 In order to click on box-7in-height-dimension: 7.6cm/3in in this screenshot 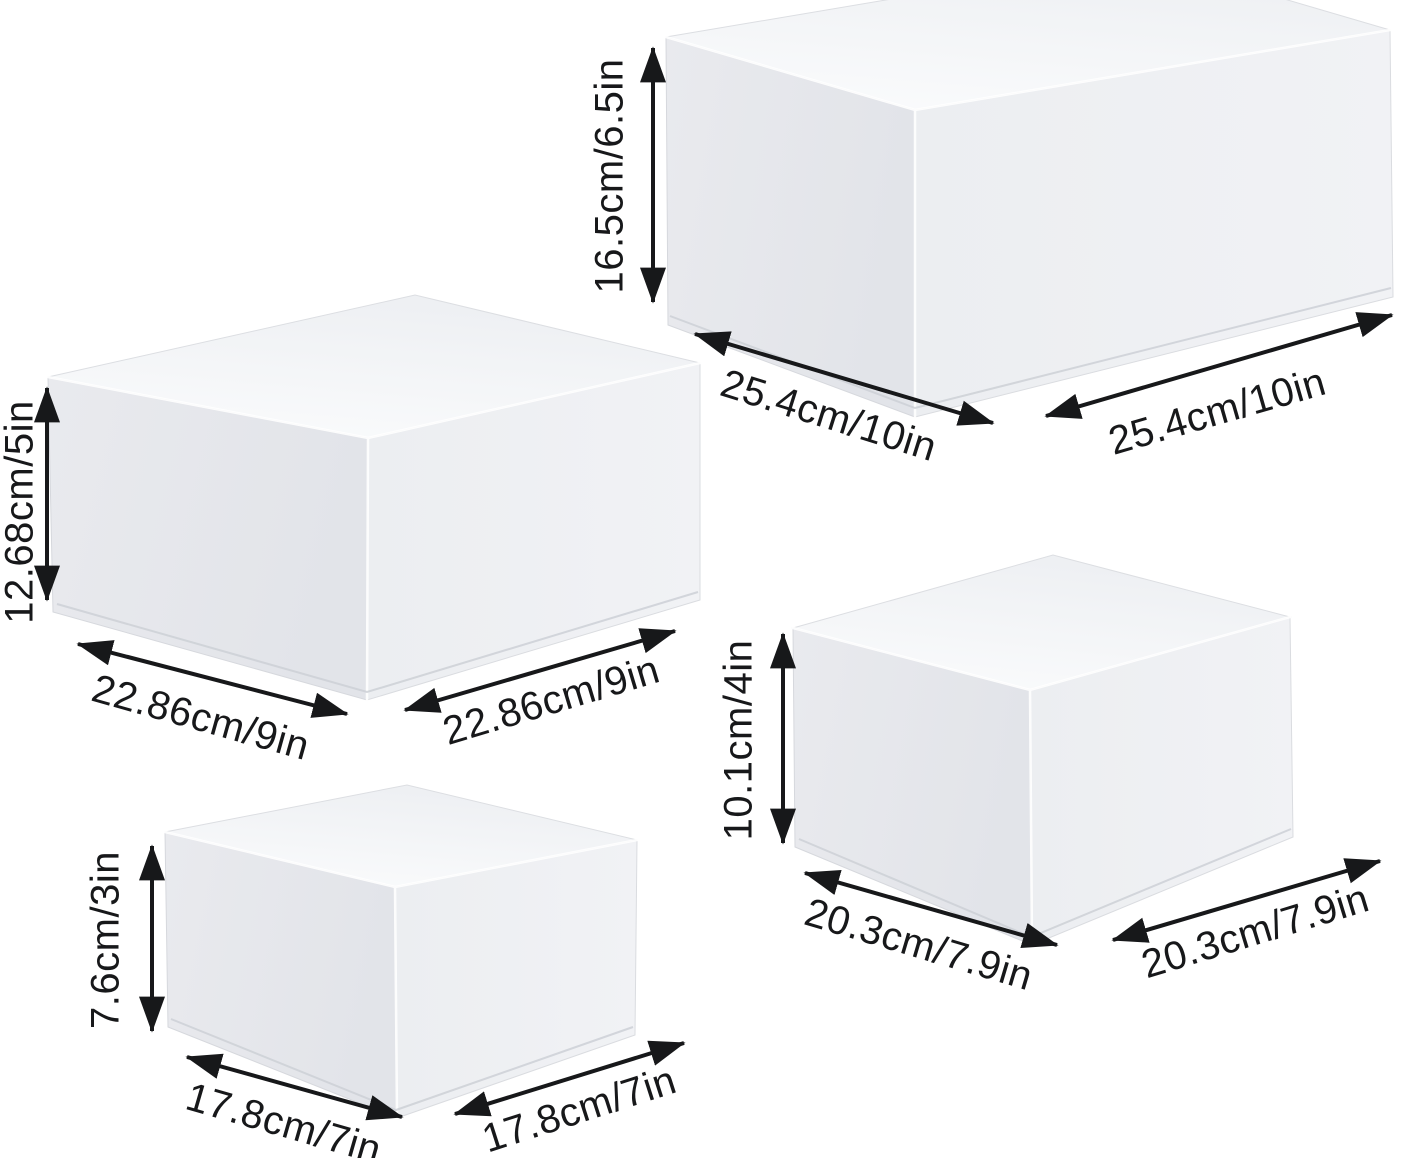, I will do `click(124, 938)`.